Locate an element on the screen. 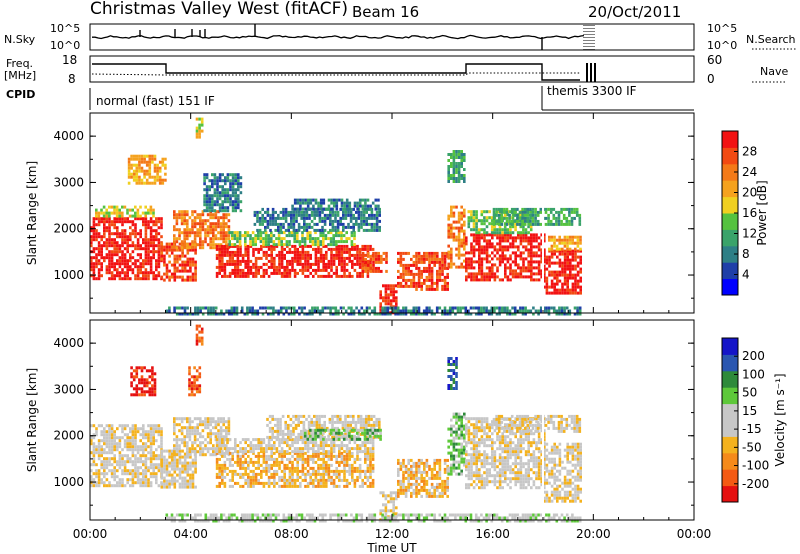 This screenshot has width=800, height=554. colorbar-tick-label: 12 is located at coordinates (749, 234).